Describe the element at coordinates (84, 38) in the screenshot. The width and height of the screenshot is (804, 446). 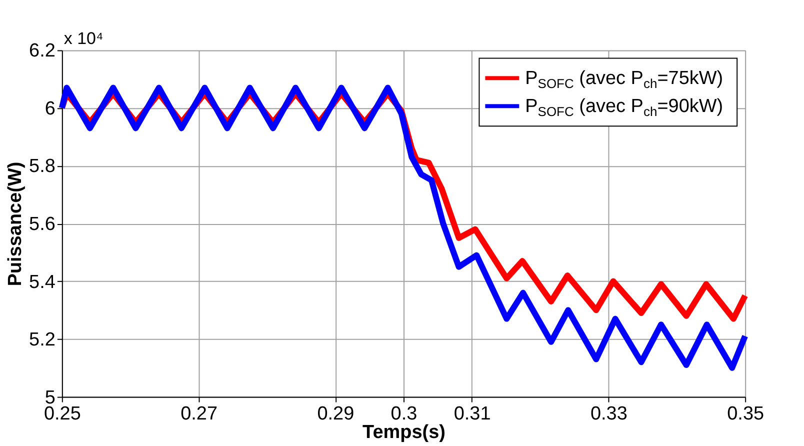
I see `text: x 10⁴` at that location.